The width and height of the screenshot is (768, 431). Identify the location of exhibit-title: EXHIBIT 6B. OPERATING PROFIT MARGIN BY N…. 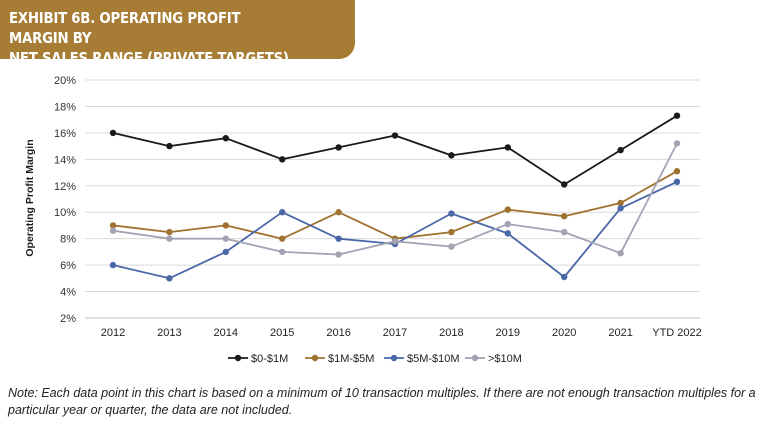
(149, 38).